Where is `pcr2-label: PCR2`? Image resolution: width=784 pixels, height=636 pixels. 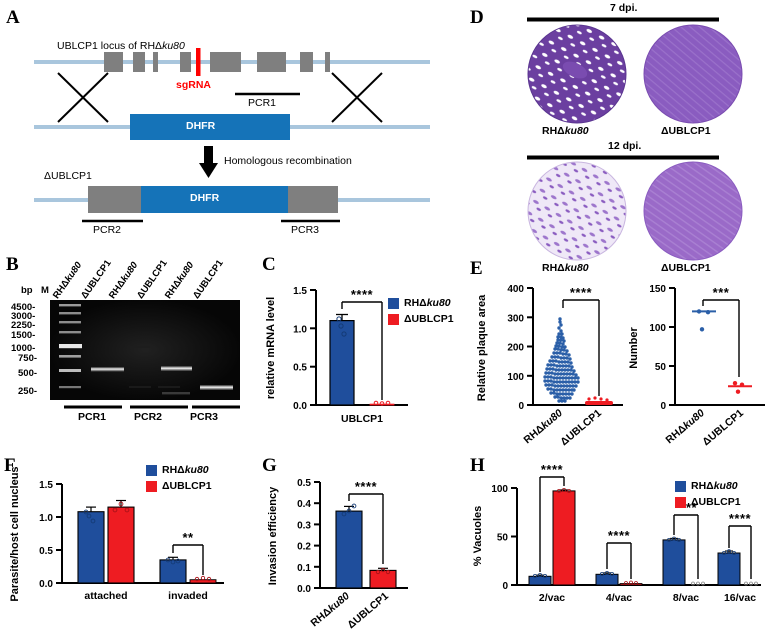 pcr2-label: PCR2 is located at coordinates (107, 230).